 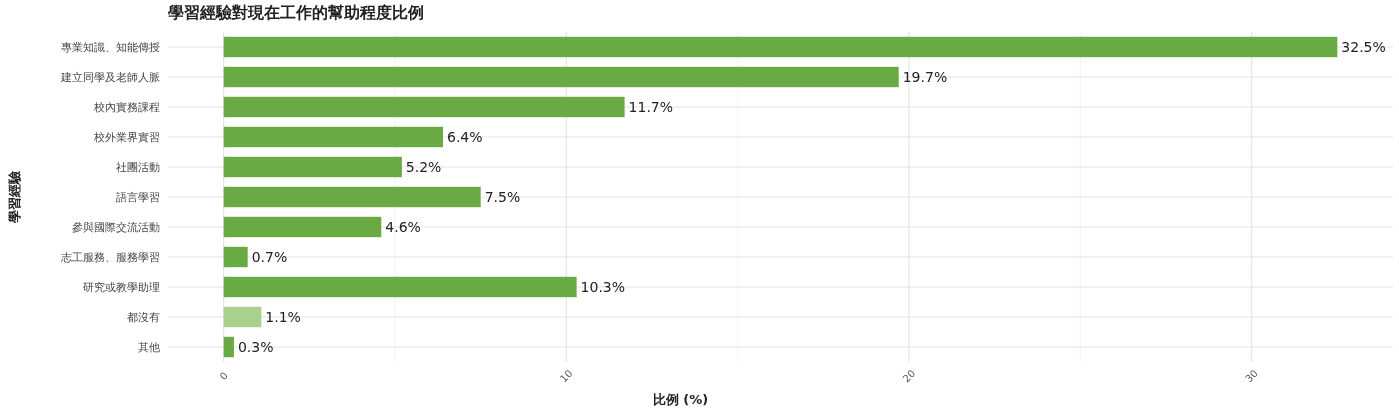 What do you see at coordinates (296, 12) in the screenshot?
I see `chart-title: 學習經驗對現在工作的幫助程度比例` at bounding box center [296, 12].